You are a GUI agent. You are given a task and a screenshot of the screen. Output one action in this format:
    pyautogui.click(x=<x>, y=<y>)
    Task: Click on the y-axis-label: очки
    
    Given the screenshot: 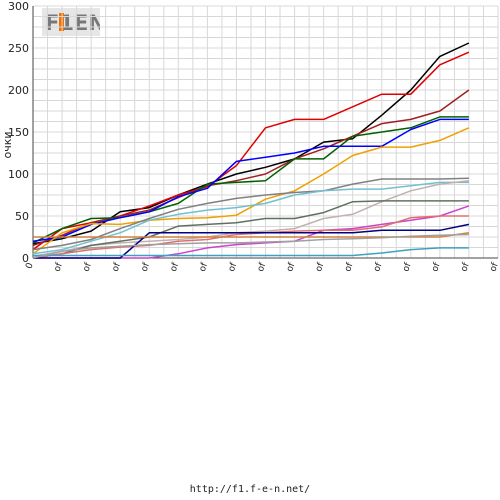 What is the action you would take?
    pyautogui.click(x=7, y=144)
    